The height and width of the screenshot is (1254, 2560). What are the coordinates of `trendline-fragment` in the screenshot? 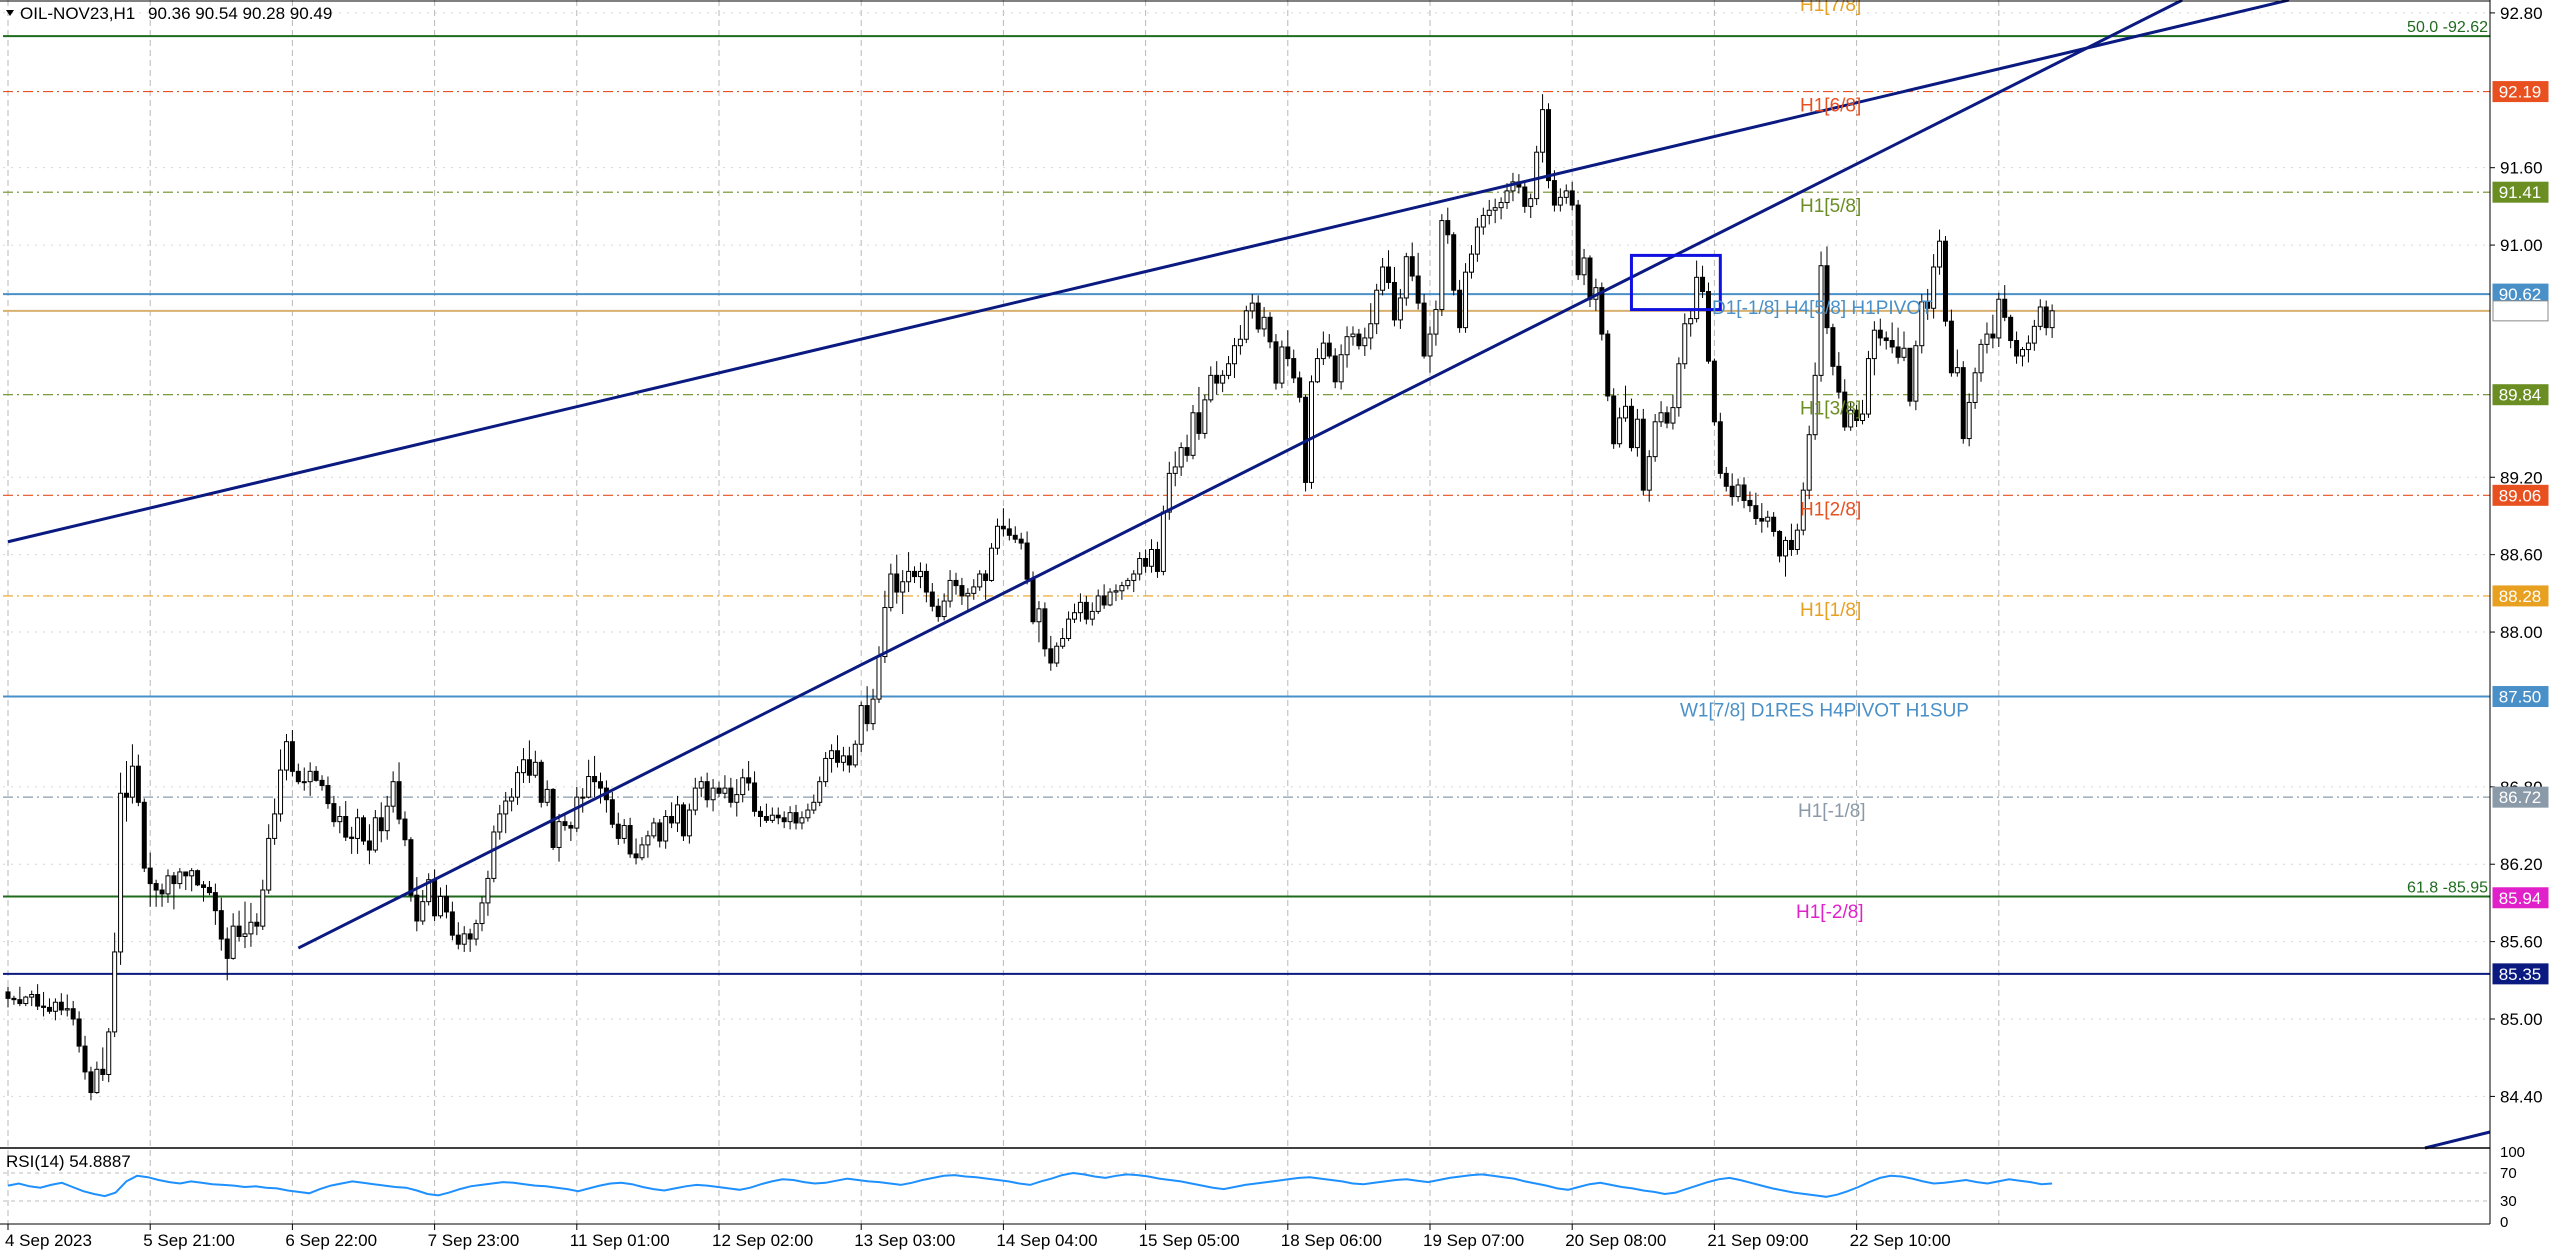 It's located at (2457, 1140).